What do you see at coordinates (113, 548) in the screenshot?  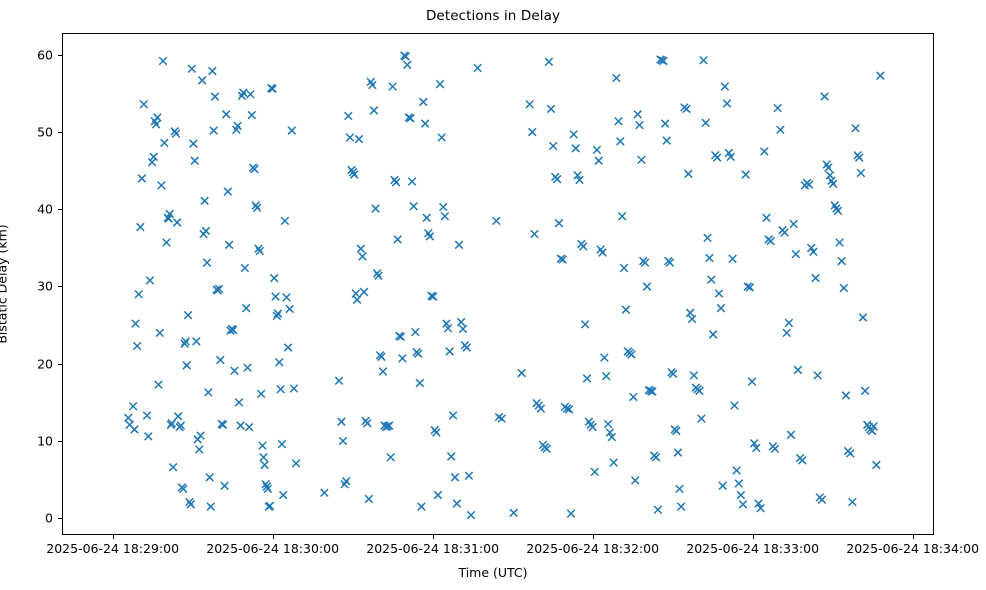 I see `x-tick-label: 2025-06-24 18:29:00` at bounding box center [113, 548].